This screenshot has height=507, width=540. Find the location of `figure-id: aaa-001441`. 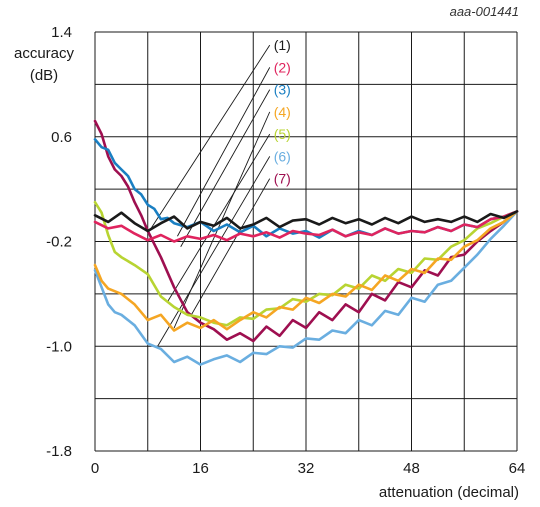

figure-id: aaa-001441 is located at coordinates (484, 11).